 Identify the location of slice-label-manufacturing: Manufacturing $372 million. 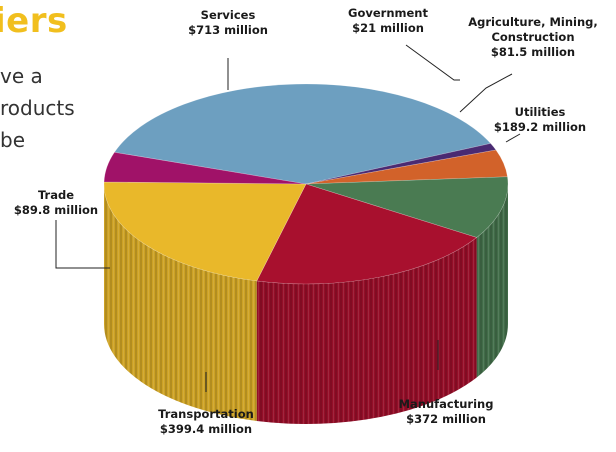
(446, 411).